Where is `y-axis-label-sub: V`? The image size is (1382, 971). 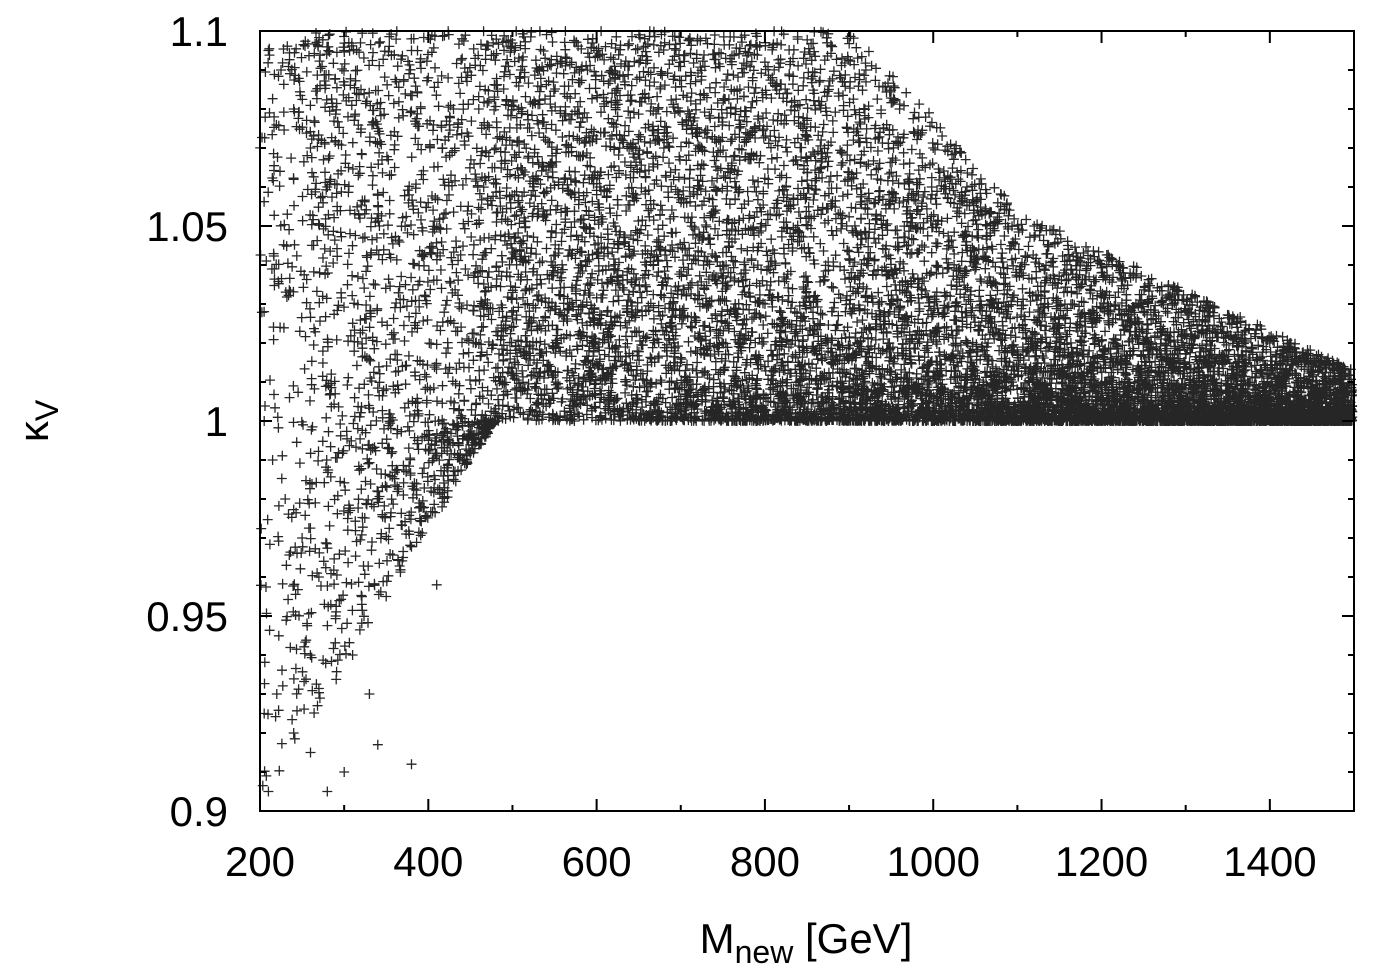 y-axis-label-sub: V is located at coordinates (47, 410).